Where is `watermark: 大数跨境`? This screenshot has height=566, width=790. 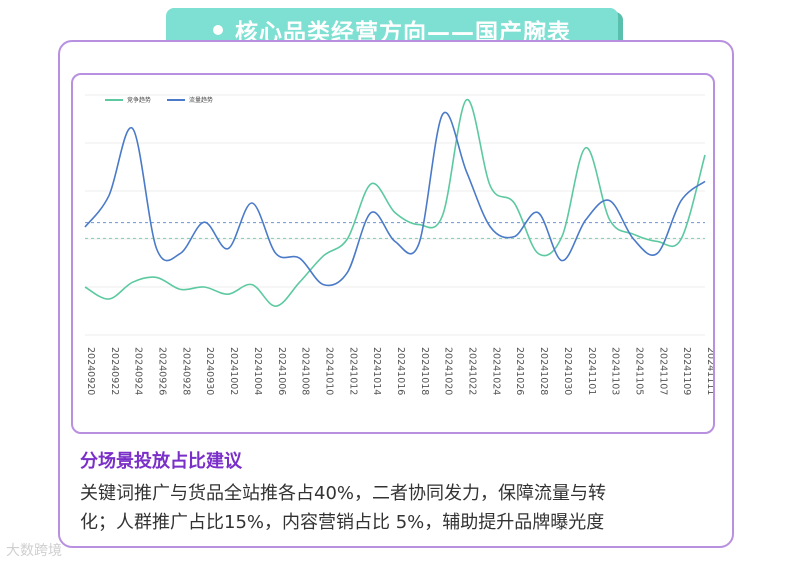
watermark: 大数跨境 is located at coordinates (34, 551).